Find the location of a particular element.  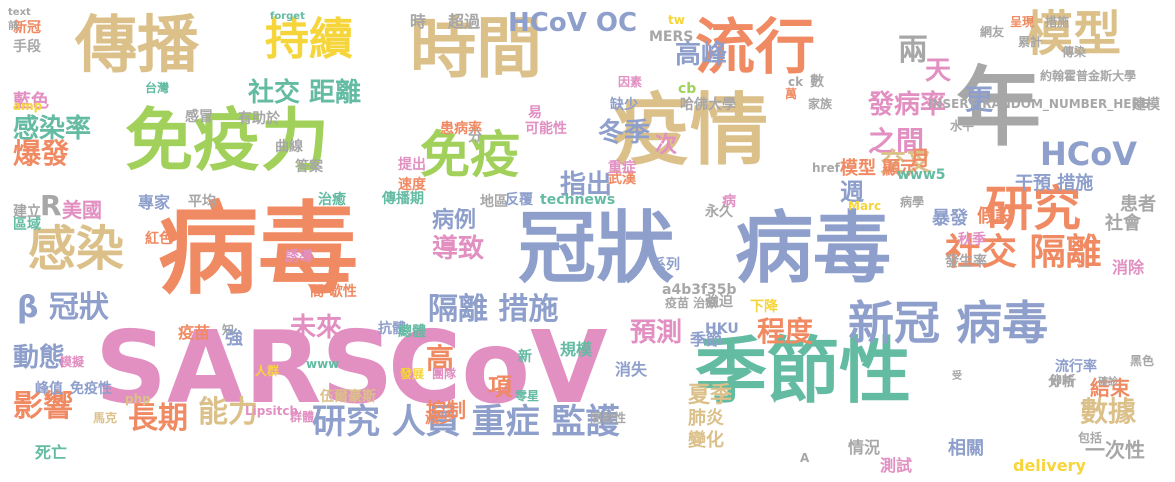

cloud-word: 間歇性 is located at coordinates (608, 418).